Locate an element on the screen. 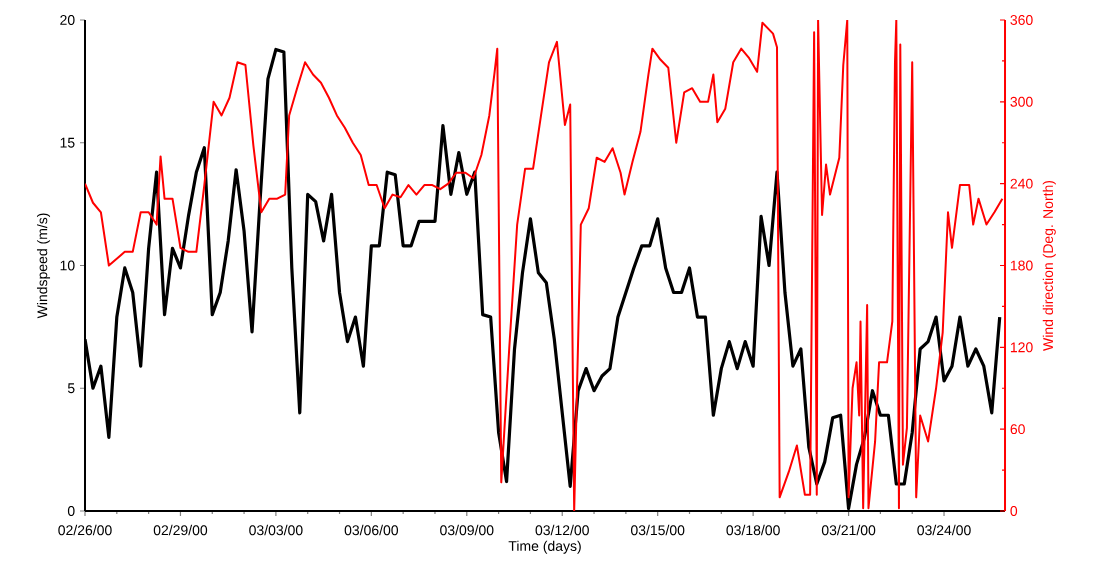 This screenshot has height=581, width=1101. x-axis-title: Time (days) is located at coordinates (544, 547).